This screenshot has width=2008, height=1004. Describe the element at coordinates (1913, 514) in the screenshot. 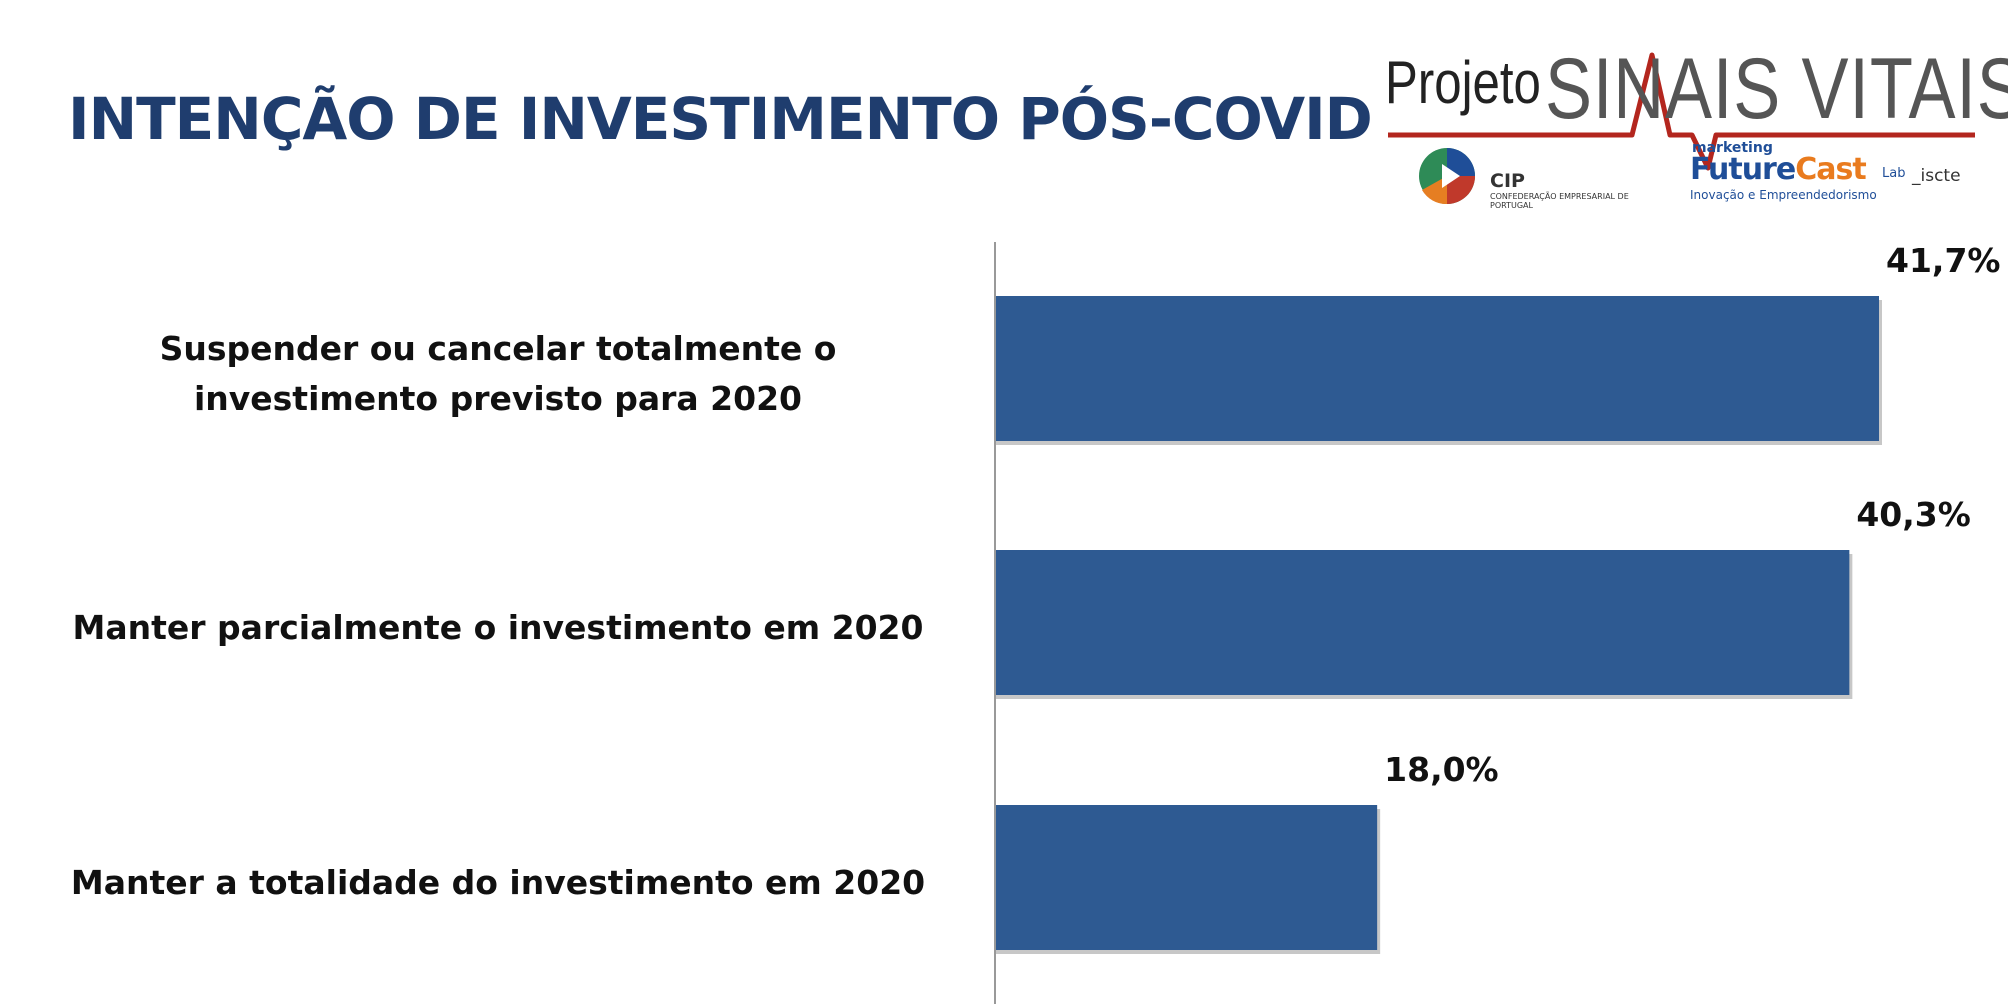

I see `value-label-2: 40,3%` at that location.